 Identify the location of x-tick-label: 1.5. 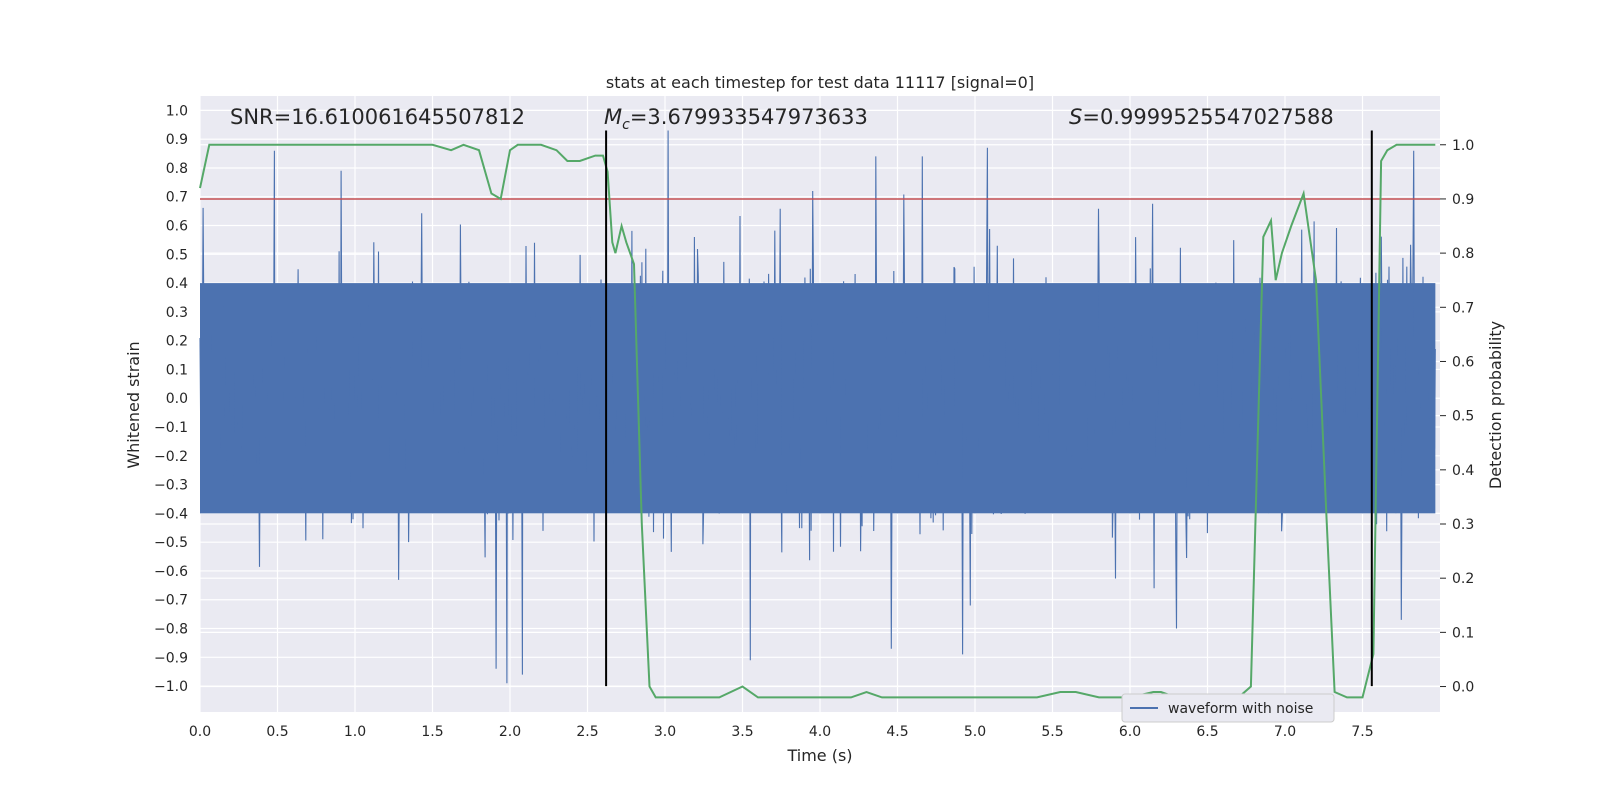
(432, 732).